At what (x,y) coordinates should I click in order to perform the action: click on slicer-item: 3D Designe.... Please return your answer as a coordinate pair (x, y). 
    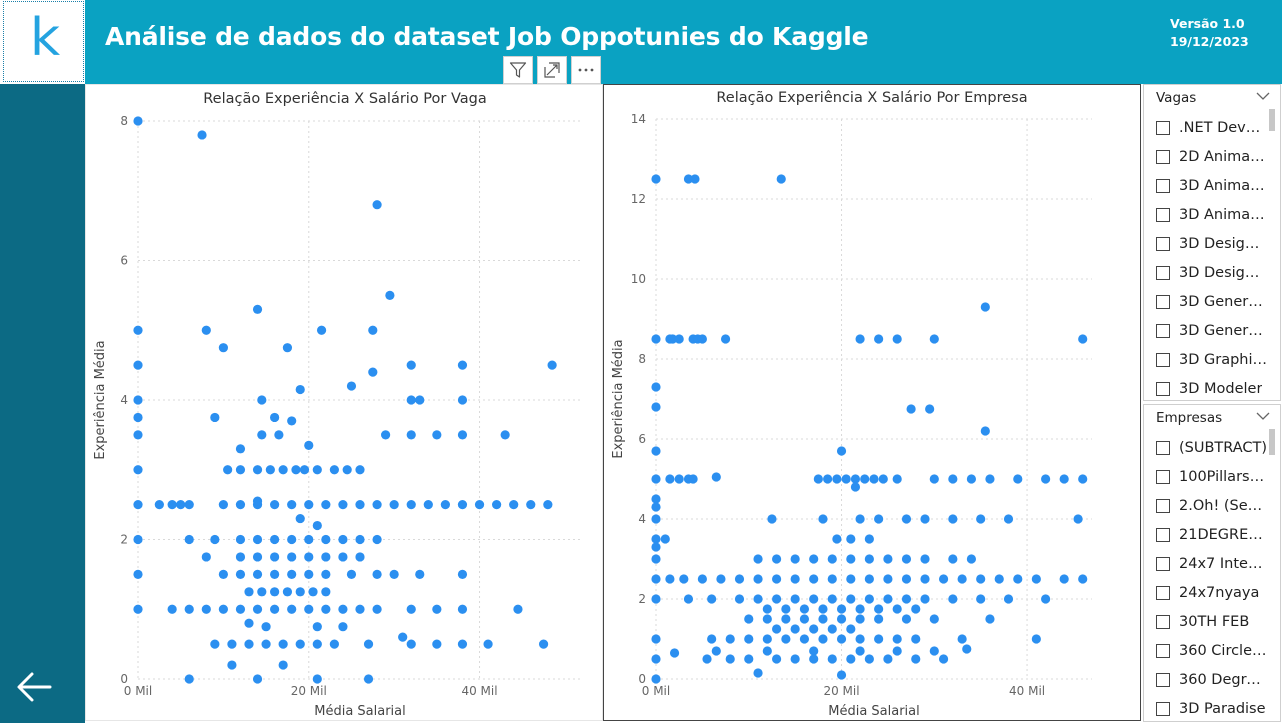
    Looking at the image, I should click on (1212, 272).